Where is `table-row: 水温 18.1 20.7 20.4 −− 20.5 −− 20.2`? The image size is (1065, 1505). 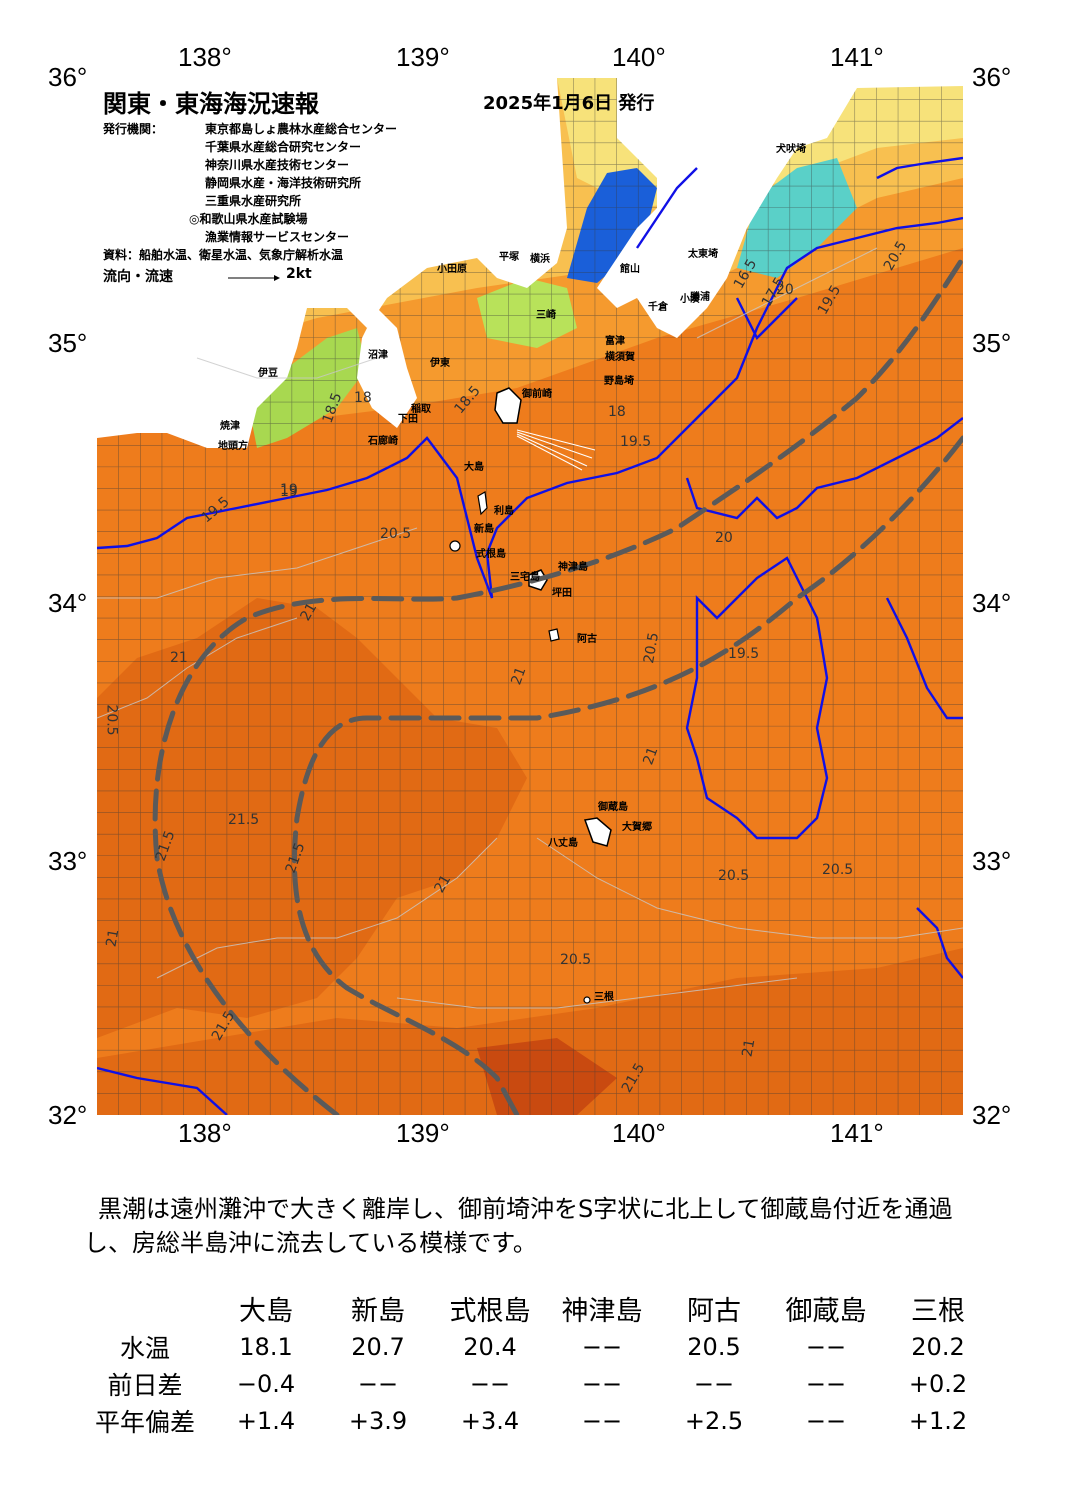 table-row: 水温 18.1 20.7 20.4 −− 20.5 −− 20.2 is located at coordinates (537, 1346).